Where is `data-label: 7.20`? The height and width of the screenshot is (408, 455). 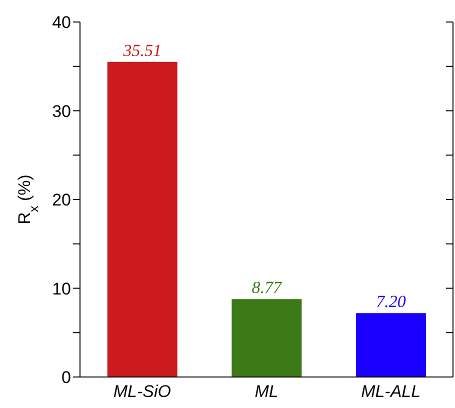
data-label: 7.20 is located at coordinates (391, 302).